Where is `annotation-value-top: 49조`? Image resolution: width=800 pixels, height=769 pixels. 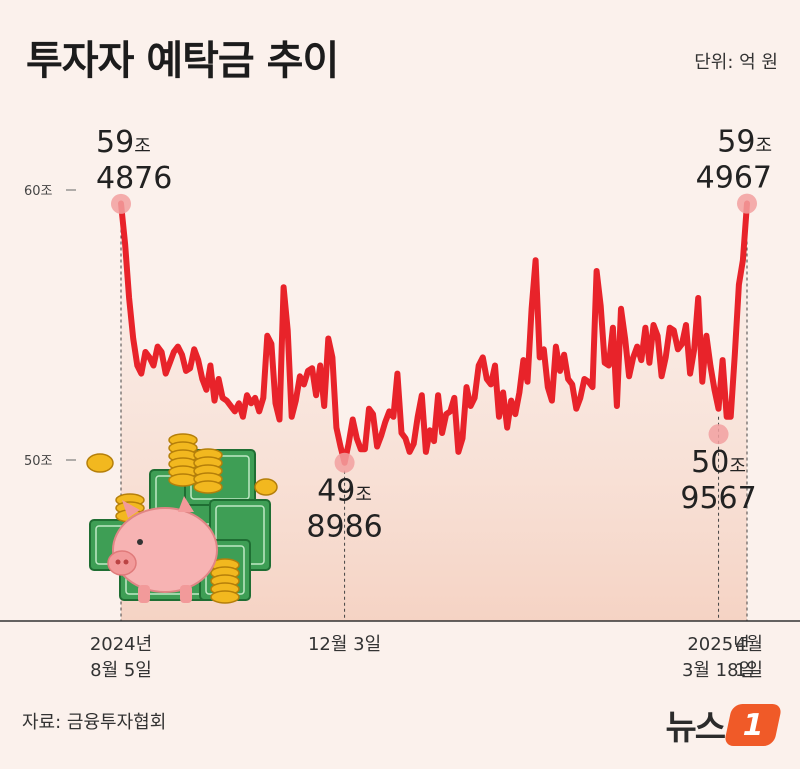 annotation-value-top: 49조 is located at coordinates (344, 491).